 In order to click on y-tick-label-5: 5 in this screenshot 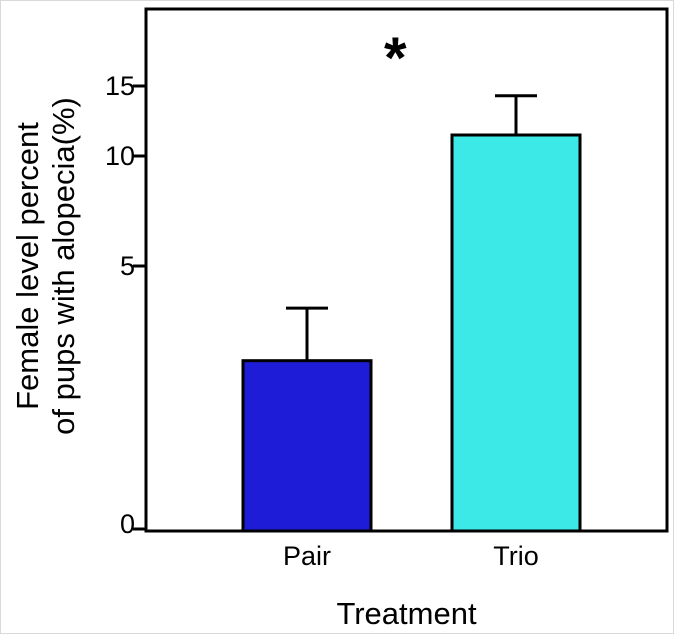, I will do `click(127, 266)`.